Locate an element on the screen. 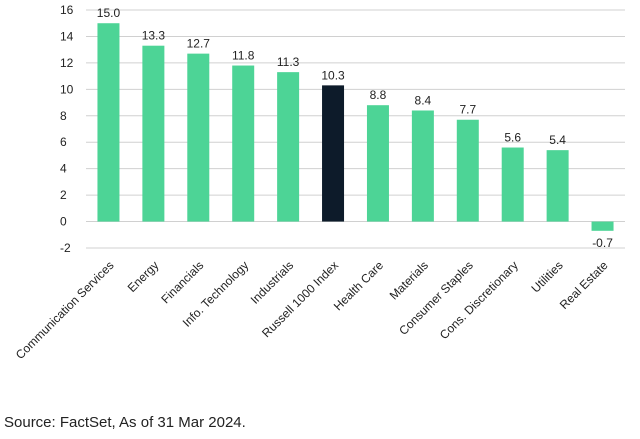  y-tick-label: 14 is located at coordinates (67, 36).